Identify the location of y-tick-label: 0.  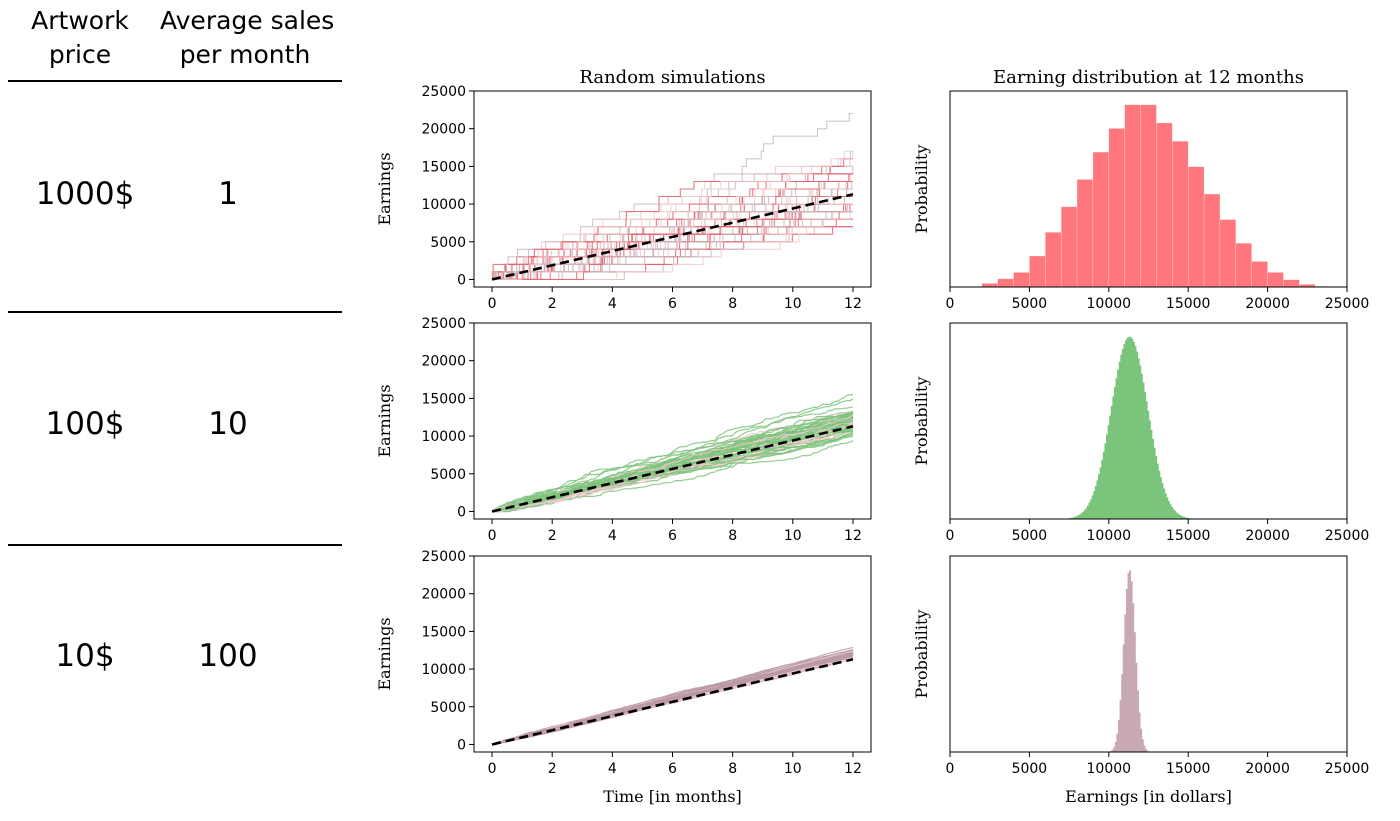
(461, 745).